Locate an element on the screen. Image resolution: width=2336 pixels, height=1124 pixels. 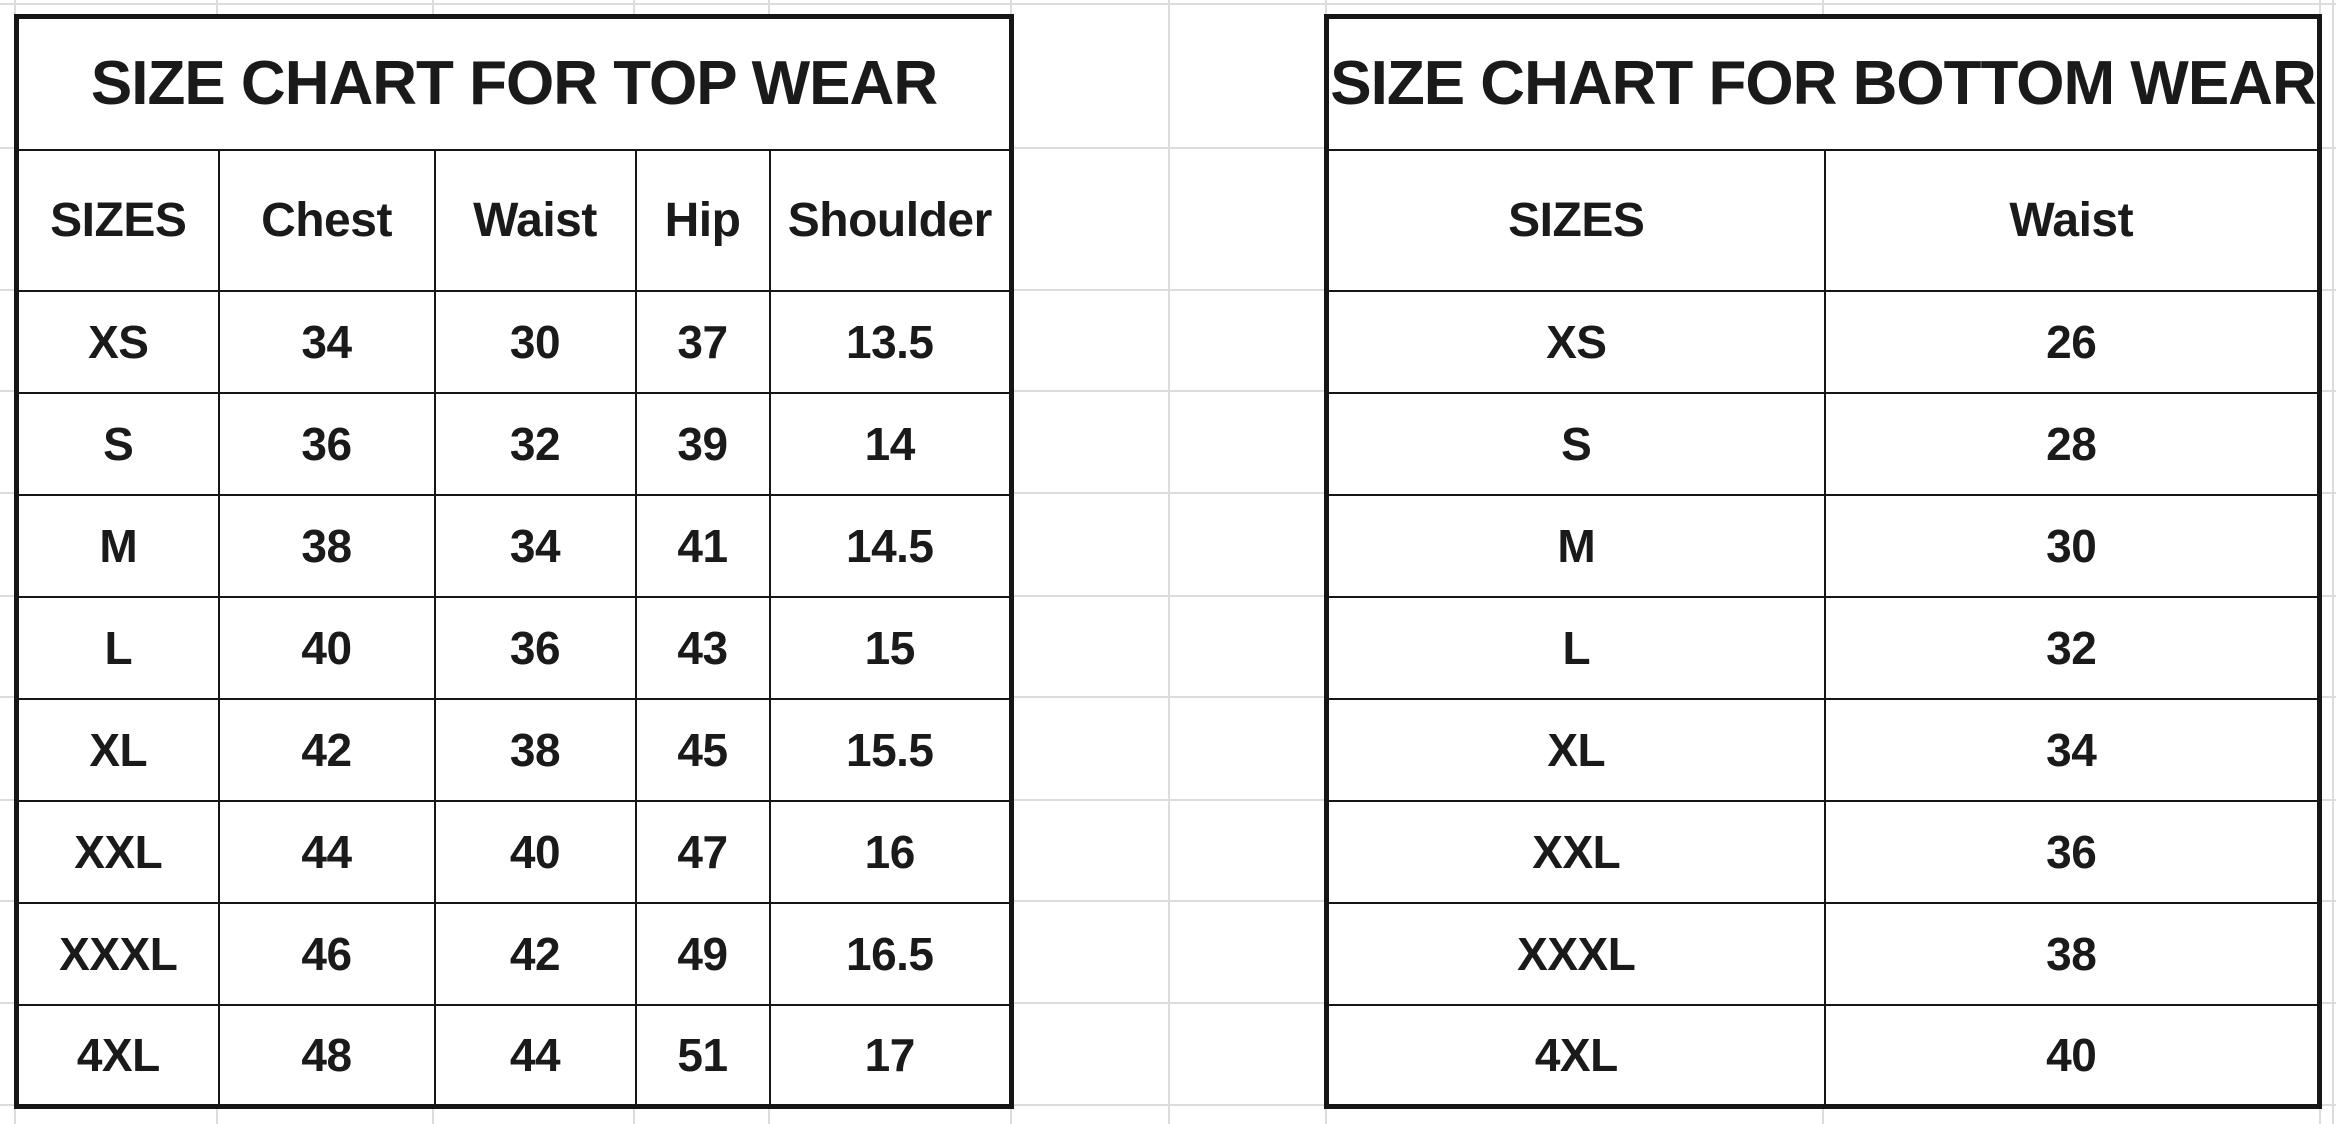
table-row: XXXL 46 42 49 16.5 is located at coordinates (514, 953).